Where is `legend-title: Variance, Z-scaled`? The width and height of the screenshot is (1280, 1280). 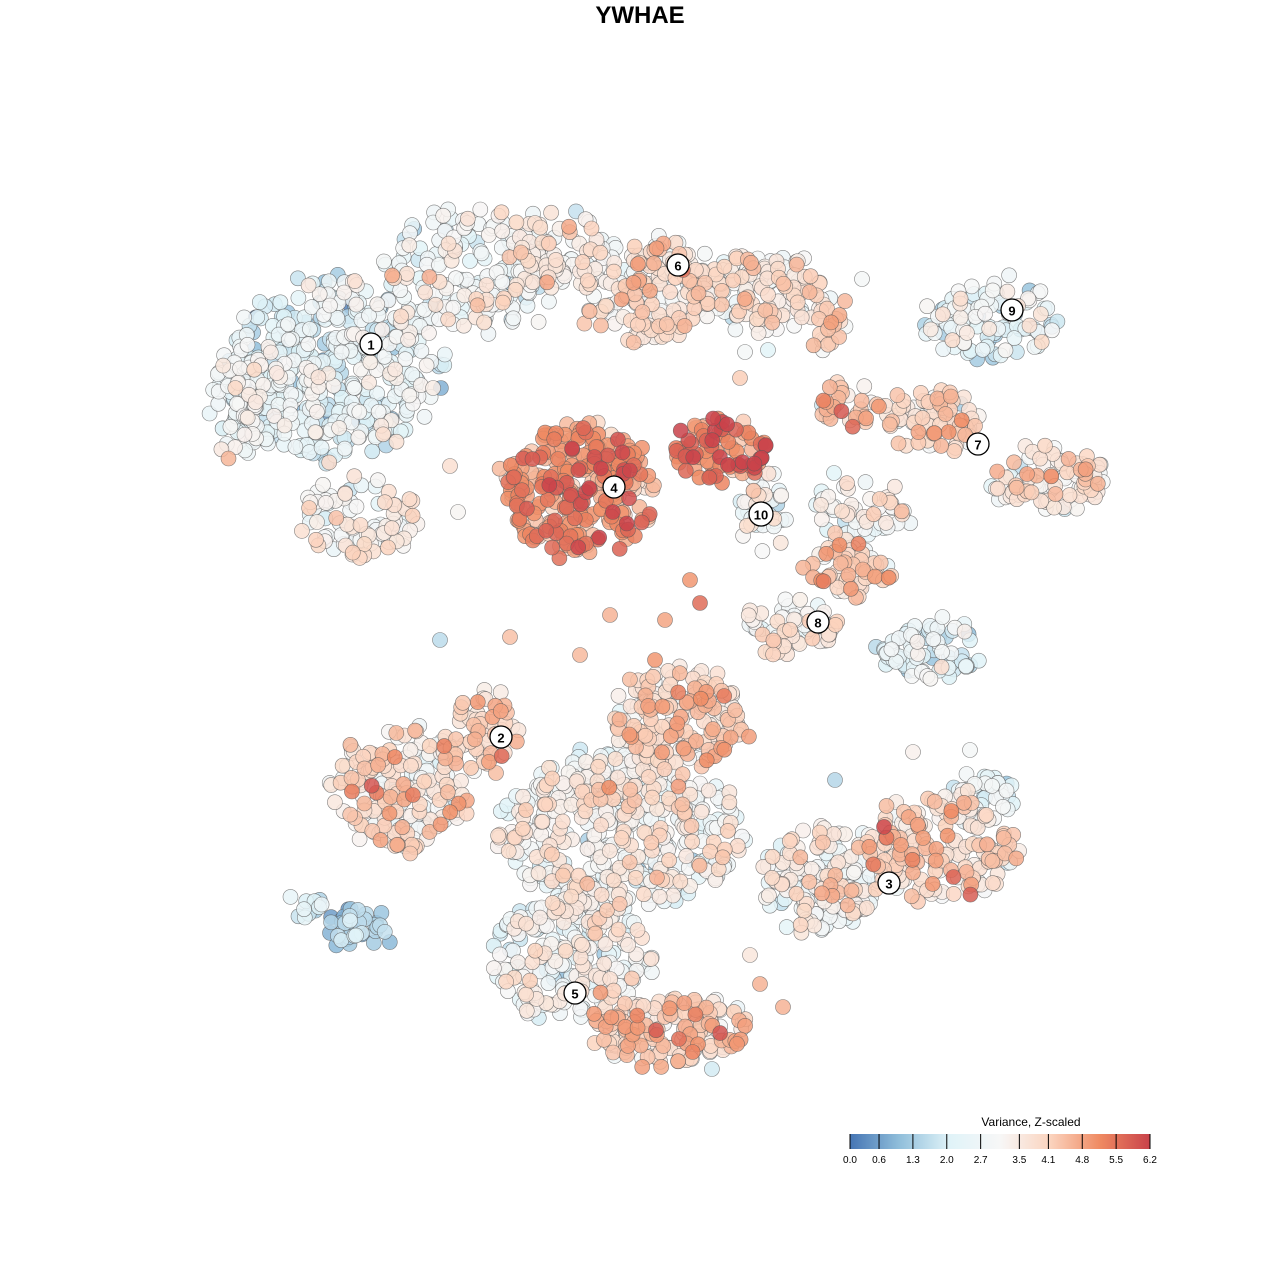
legend-title: Variance, Z-scaled is located at coordinates (1030, 1122).